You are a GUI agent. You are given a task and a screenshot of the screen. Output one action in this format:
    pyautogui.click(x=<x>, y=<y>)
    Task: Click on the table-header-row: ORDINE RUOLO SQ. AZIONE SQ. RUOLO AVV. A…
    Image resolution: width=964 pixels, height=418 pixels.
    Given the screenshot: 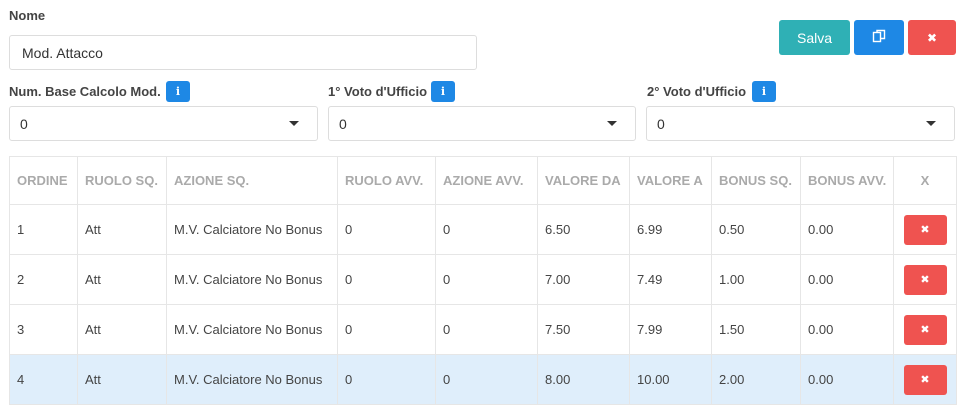 What is the action you would take?
    pyautogui.click(x=483, y=180)
    